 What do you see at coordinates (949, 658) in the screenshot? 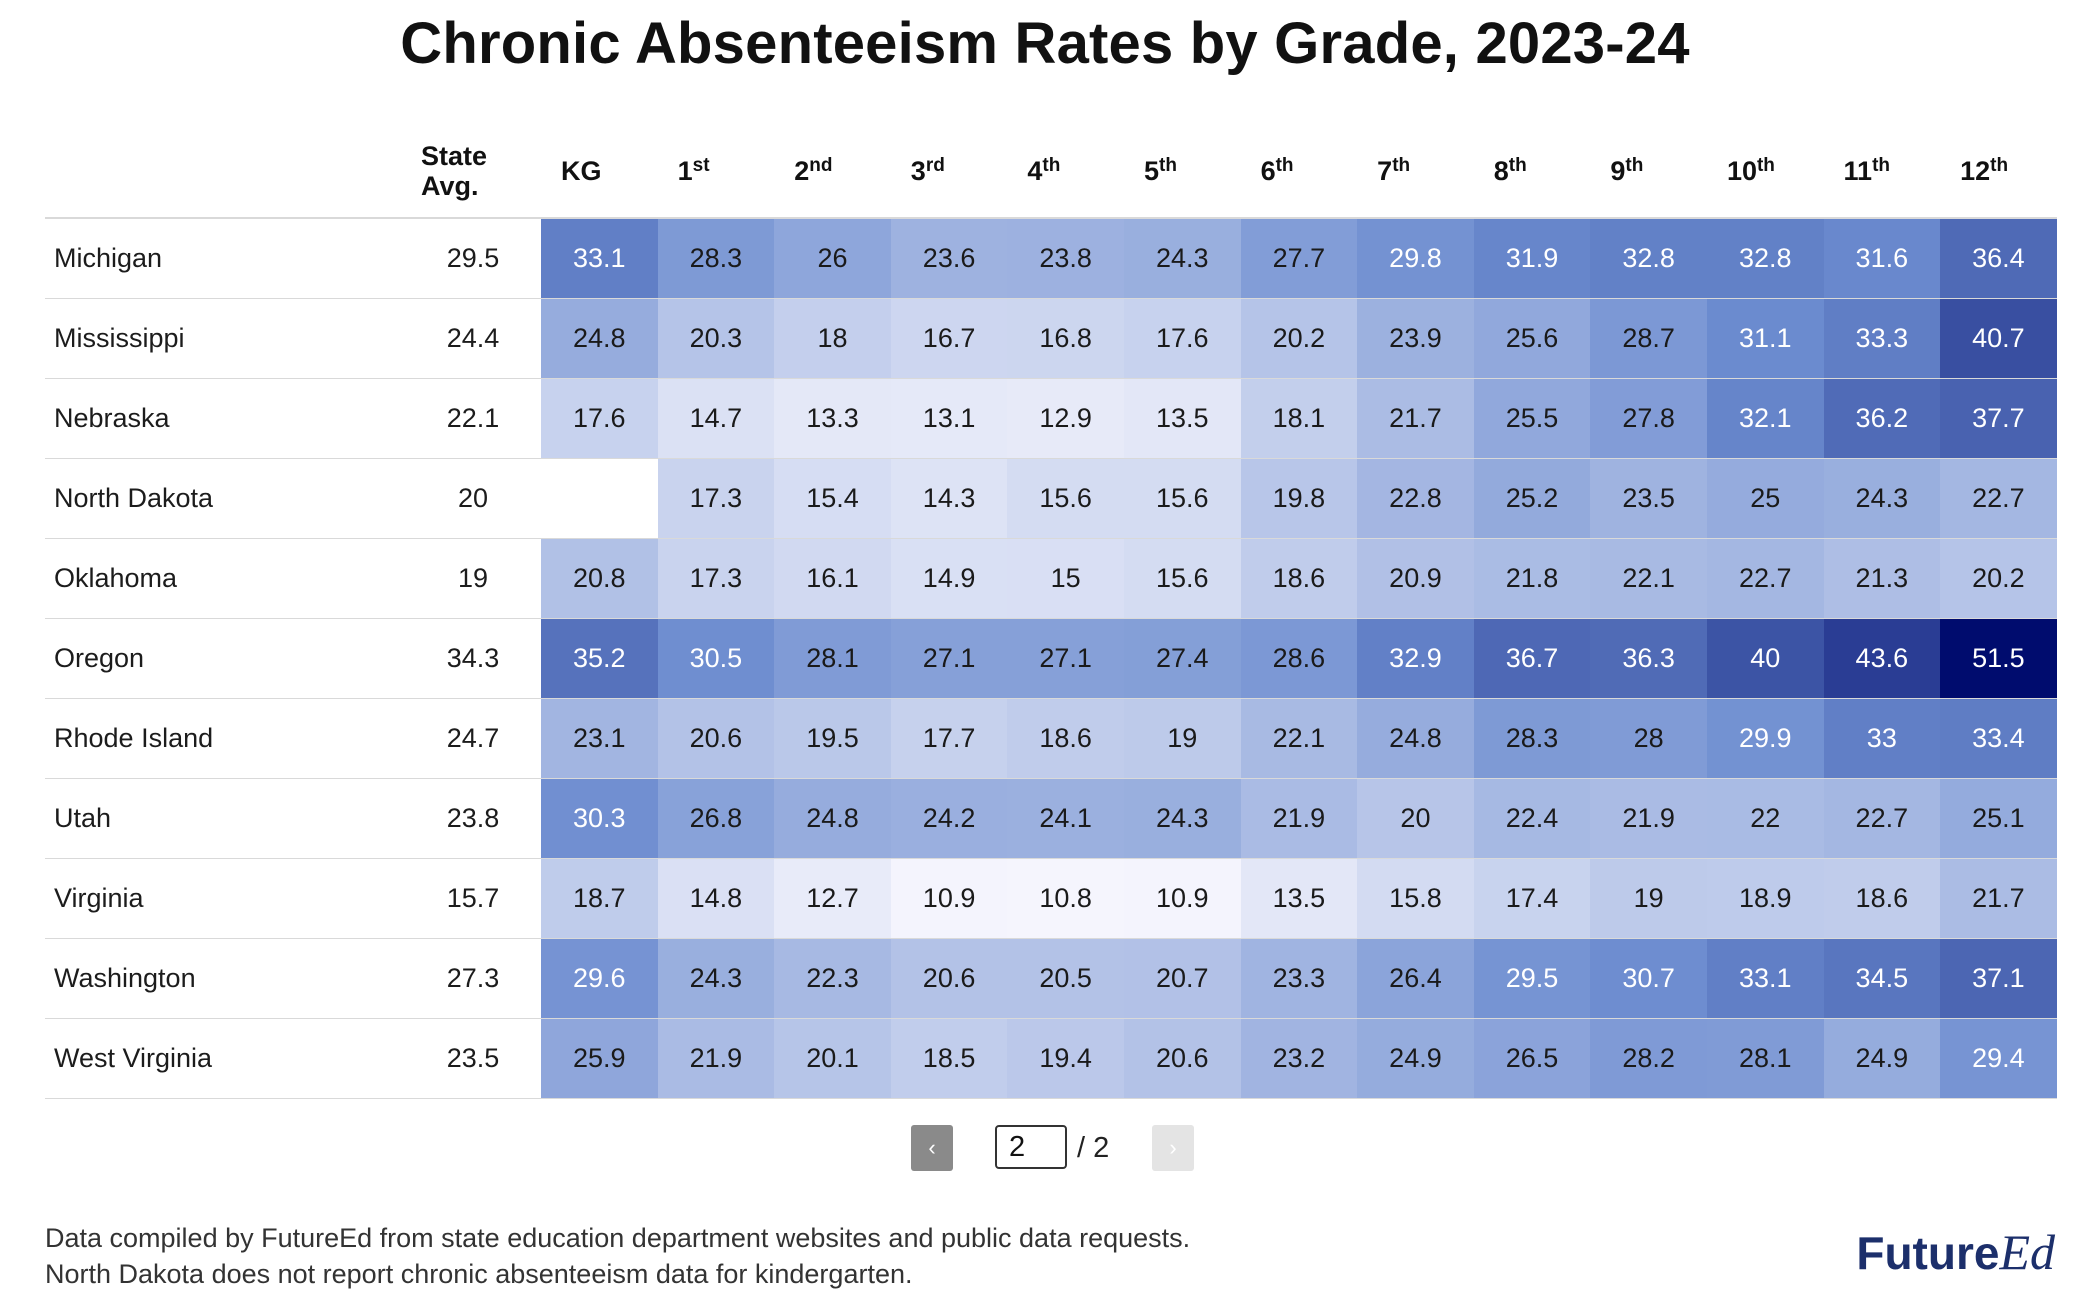
I see `heatmap-cell: 27.1` at bounding box center [949, 658].